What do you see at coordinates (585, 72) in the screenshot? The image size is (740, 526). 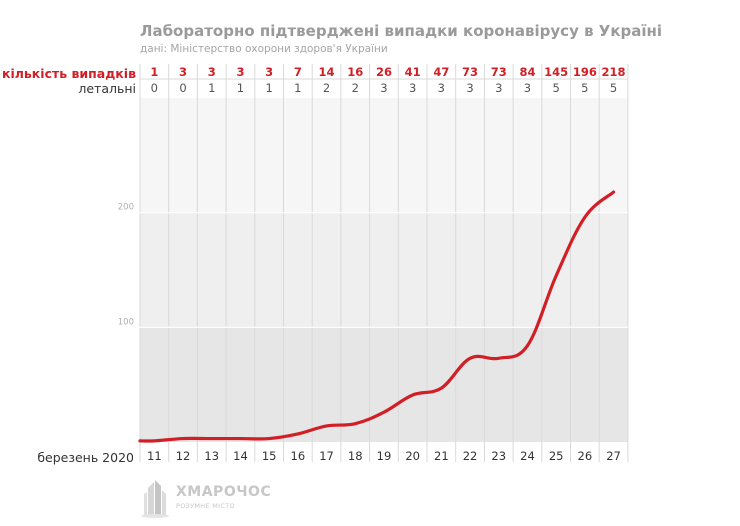 I see `cases-value: 196` at bounding box center [585, 72].